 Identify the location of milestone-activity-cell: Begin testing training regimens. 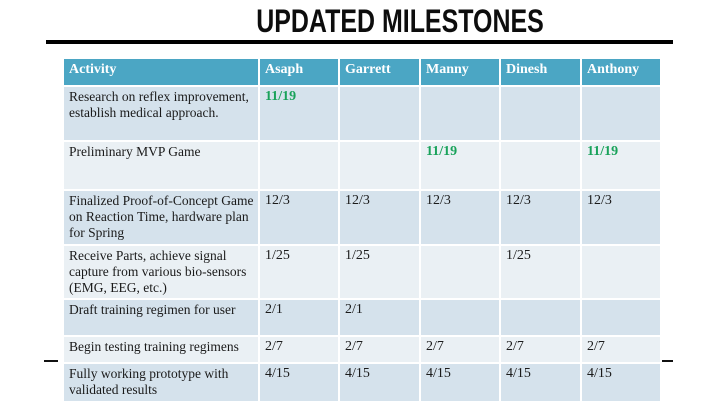
(161, 350).